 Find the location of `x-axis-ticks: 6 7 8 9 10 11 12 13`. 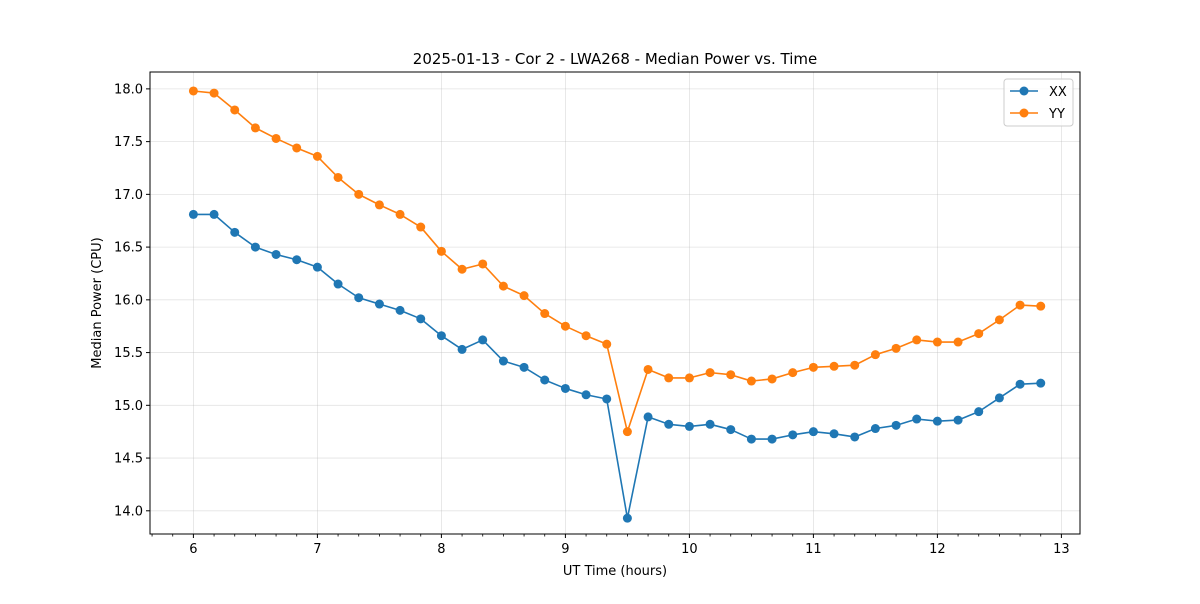

x-axis-ticks: 6 7 8 9 10 11 12 13 is located at coordinates (610, 545).